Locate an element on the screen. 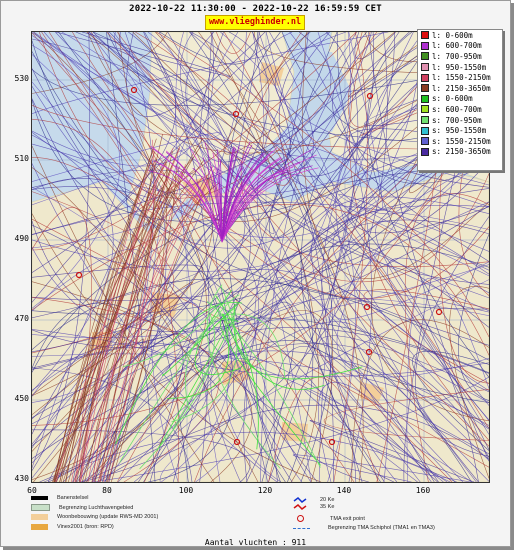 The image size is (515, 550). legend-label: s: 2150-3650m is located at coordinates (461, 152).